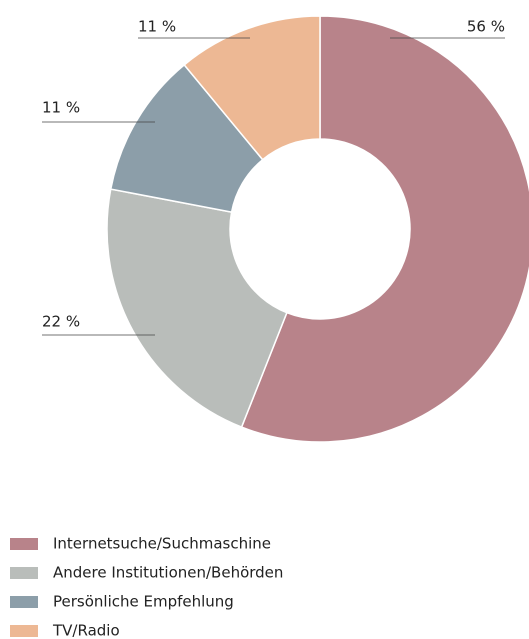 The image size is (529, 639). Describe the element at coordinates (486, 27) in the screenshot. I see `data-label: 56 %` at that location.